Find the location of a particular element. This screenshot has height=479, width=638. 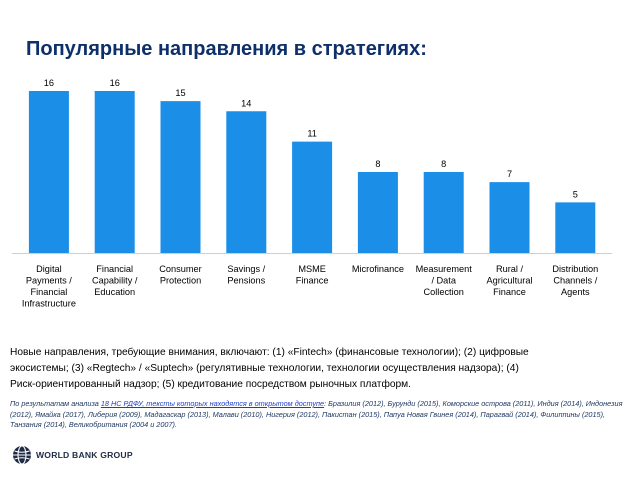

category-tick-label: Financial Capability / Education is located at coordinates (115, 280).